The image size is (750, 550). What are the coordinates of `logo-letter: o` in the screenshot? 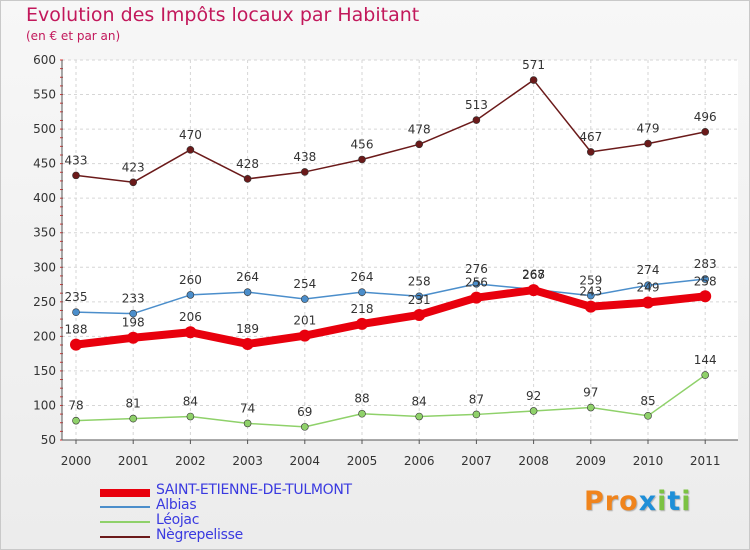 It's located at (629, 501).